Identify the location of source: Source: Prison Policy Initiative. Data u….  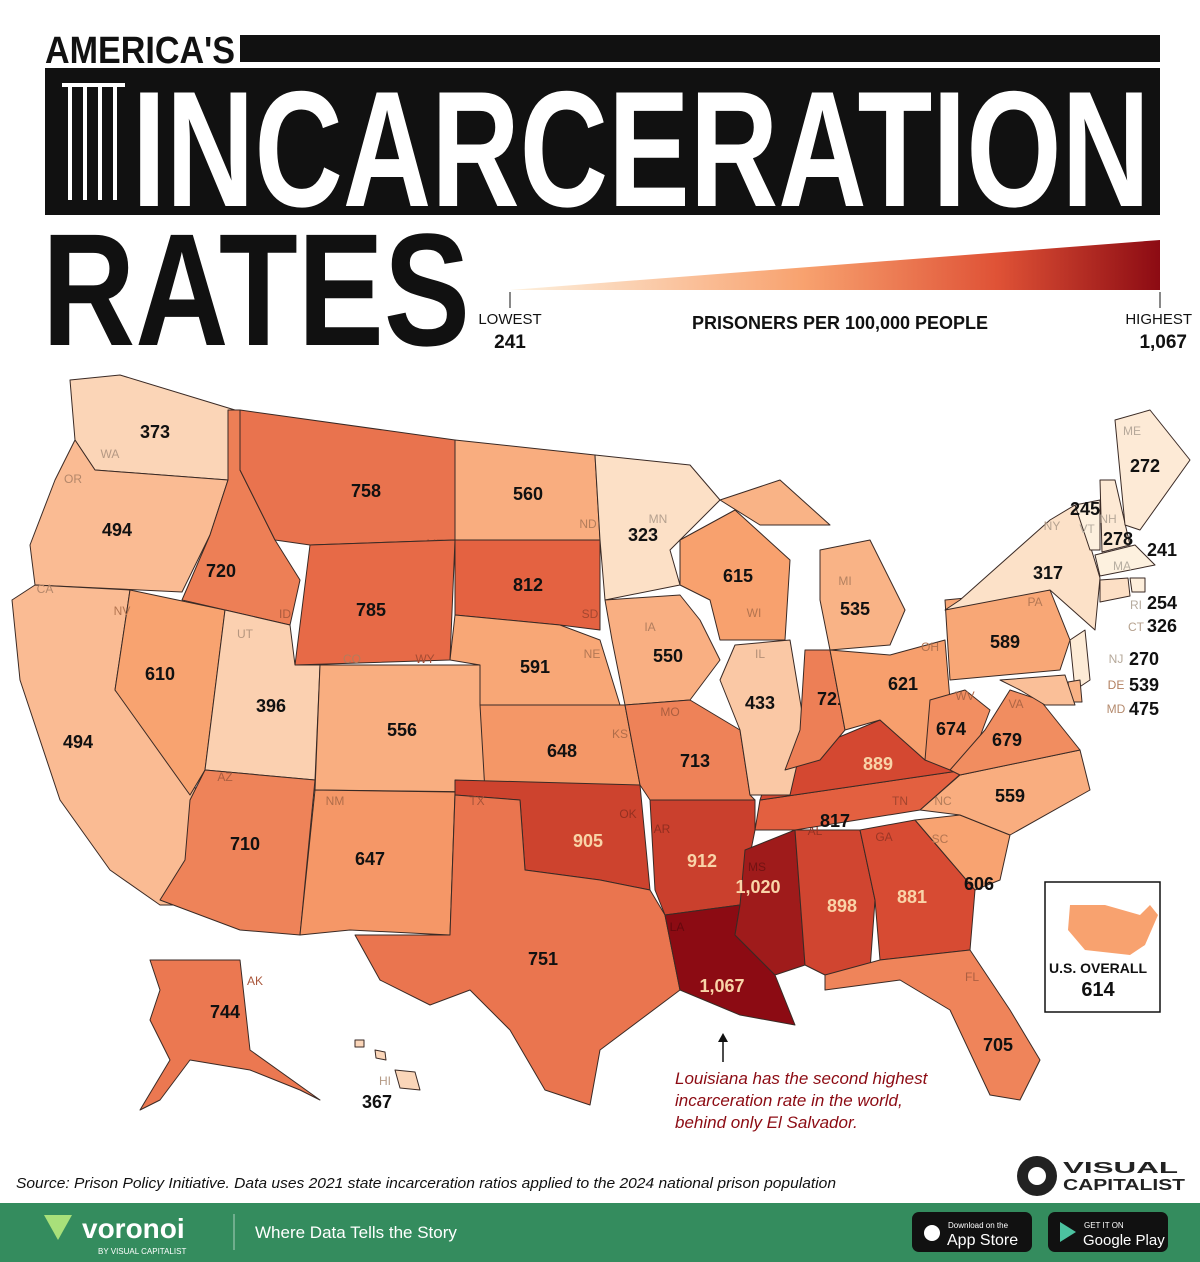
(426, 1183).